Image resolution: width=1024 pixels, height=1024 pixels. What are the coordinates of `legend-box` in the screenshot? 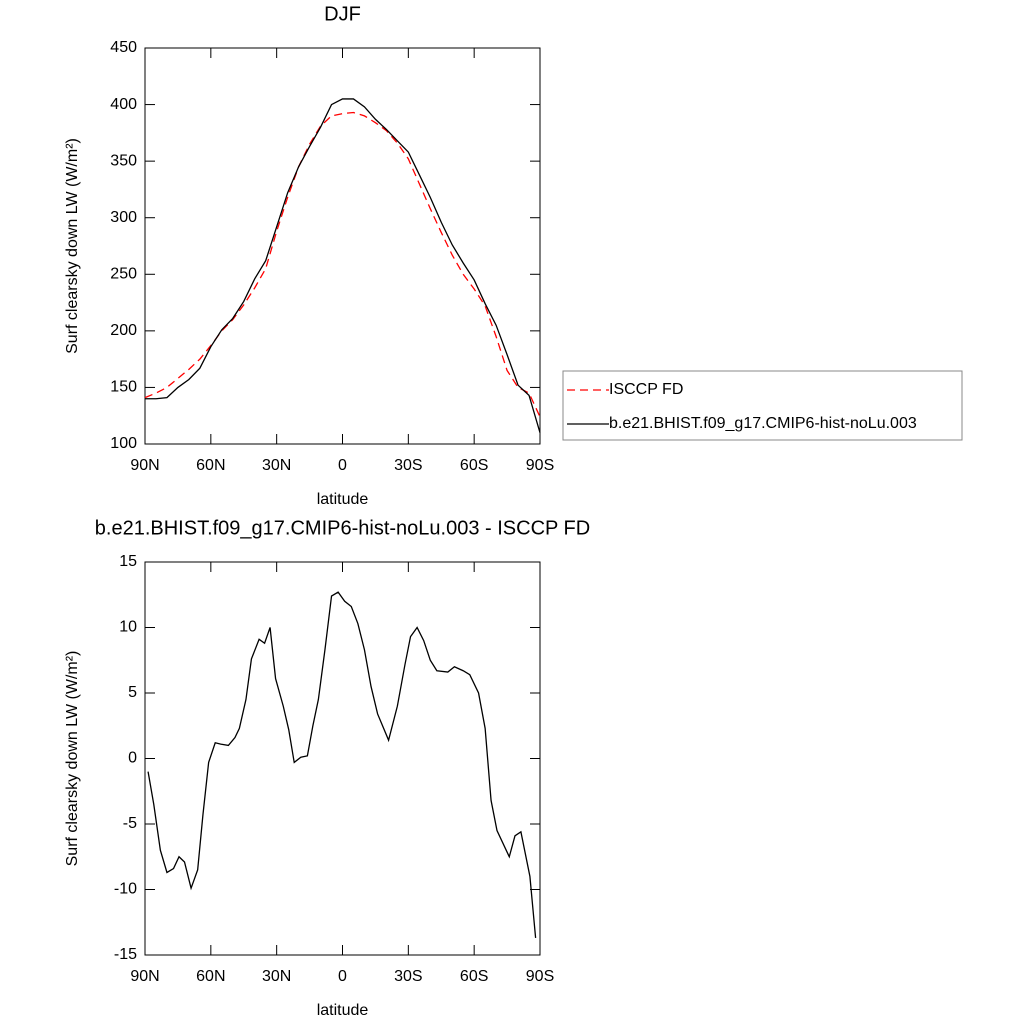 It's located at (762, 405).